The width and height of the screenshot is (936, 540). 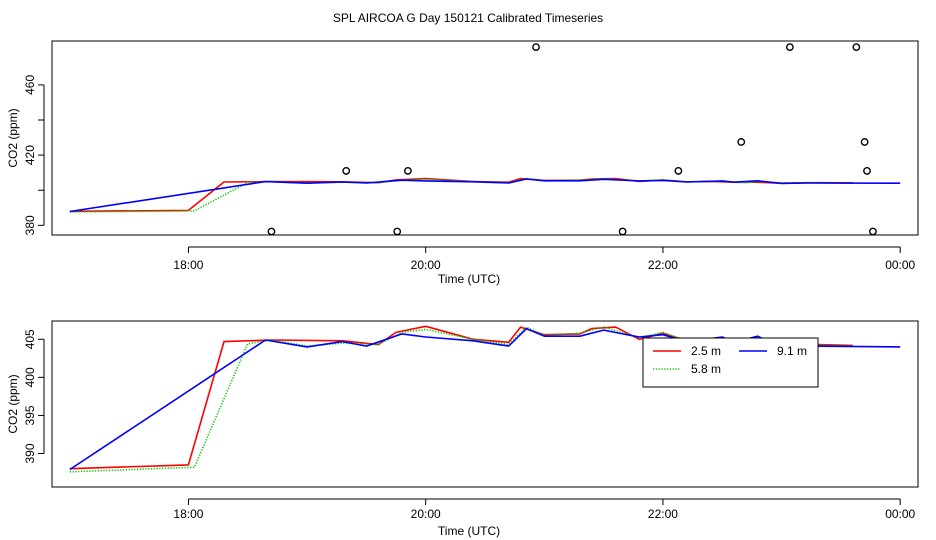 I want to click on legend: 2.5 m 5.8 m 9.1 m, so click(x=730, y=362).